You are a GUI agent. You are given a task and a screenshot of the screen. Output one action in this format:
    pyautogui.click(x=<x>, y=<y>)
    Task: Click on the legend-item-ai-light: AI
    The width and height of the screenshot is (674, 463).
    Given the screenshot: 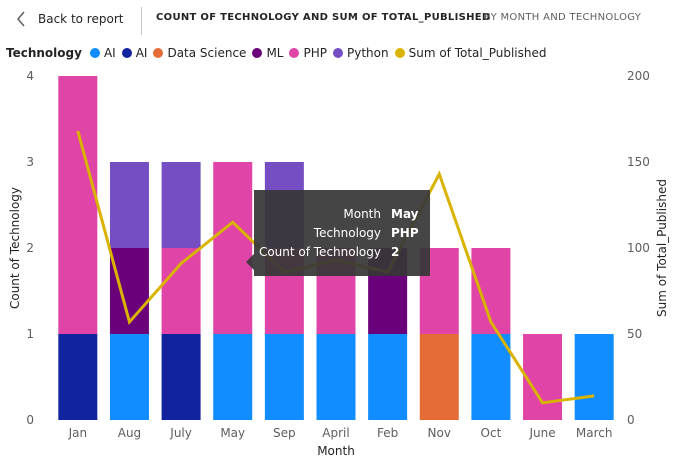 What is the action you would take?
    pyautogui.click(x=102, y=53)
    